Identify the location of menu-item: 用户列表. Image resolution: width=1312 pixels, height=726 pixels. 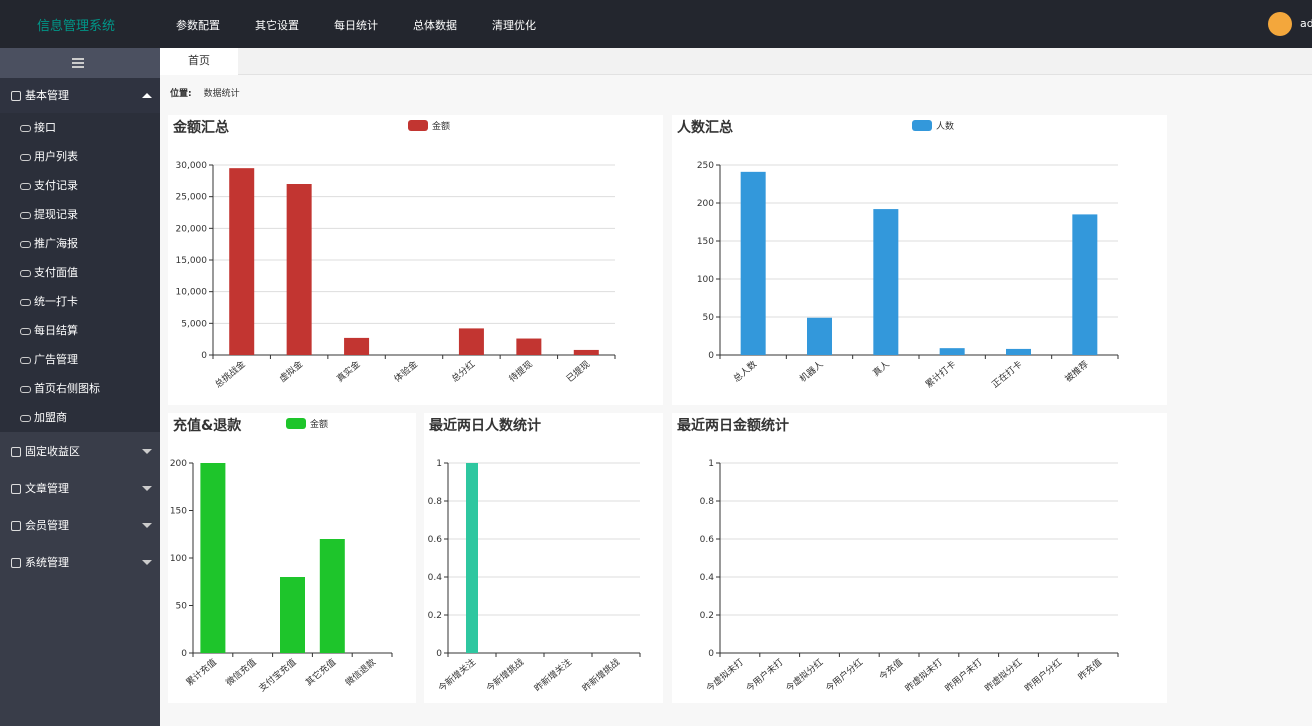
(80, 156).